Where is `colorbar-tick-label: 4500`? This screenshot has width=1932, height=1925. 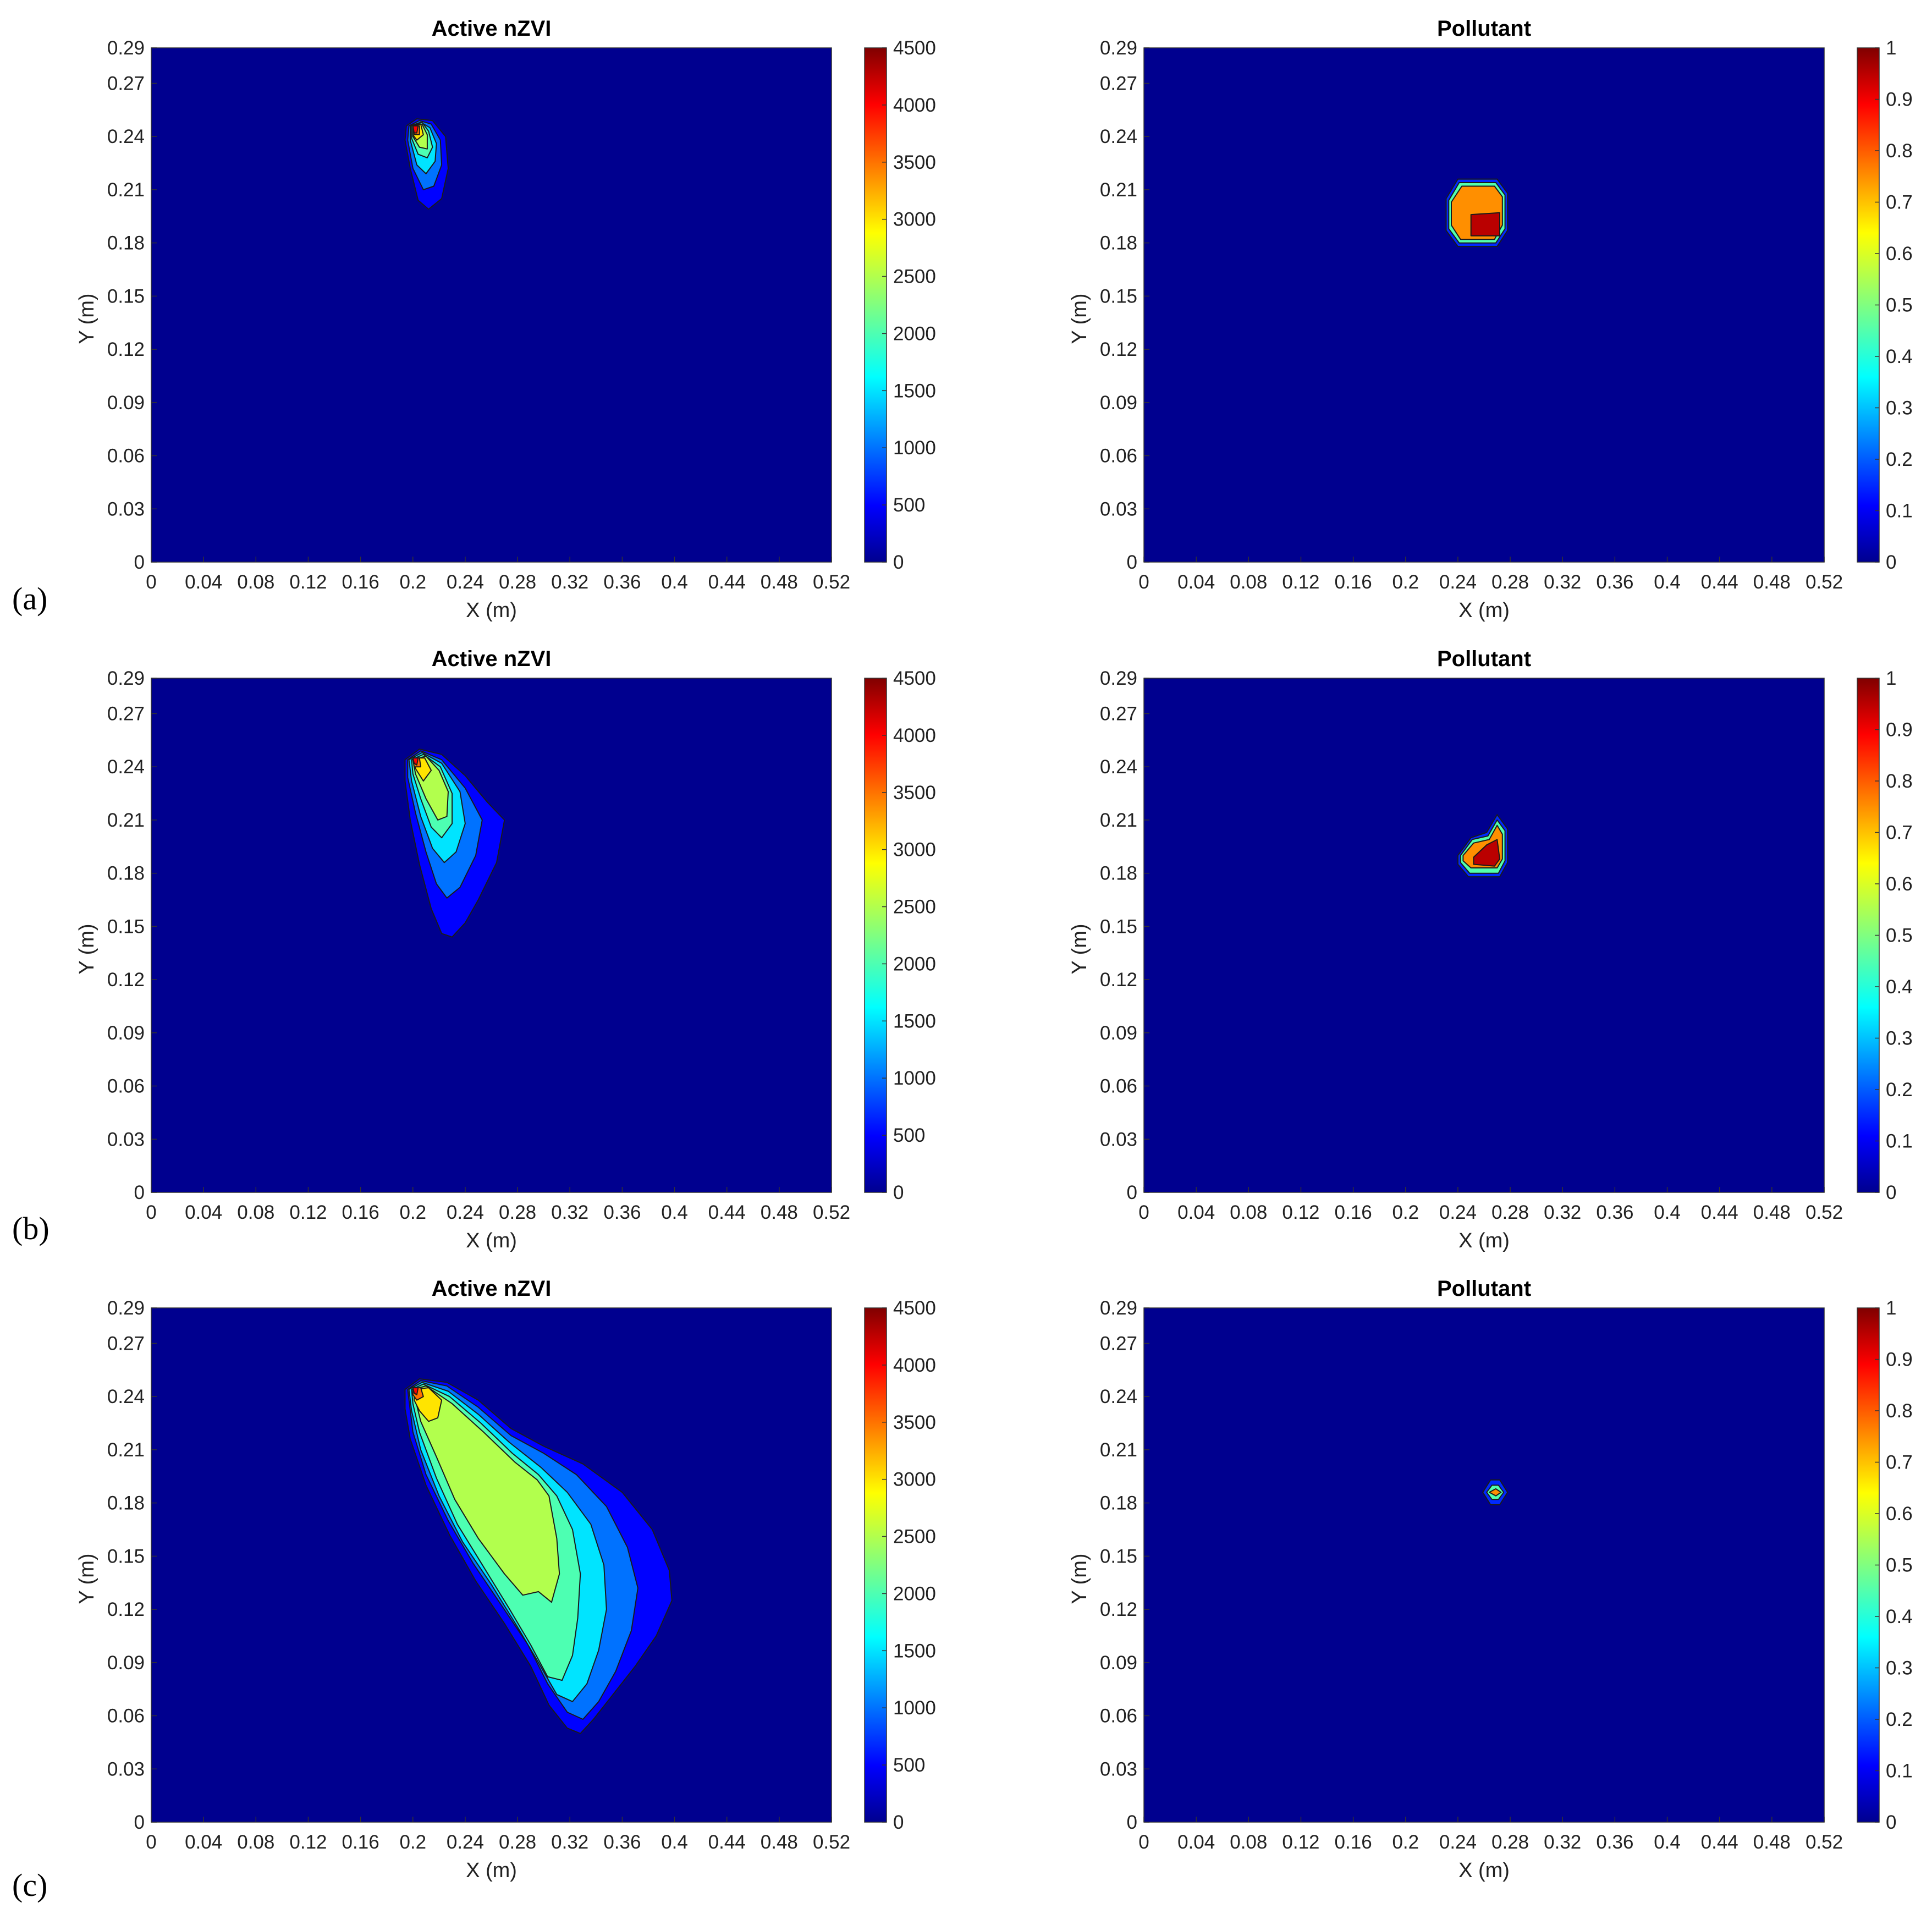 colorbar-tick-label: 4500 is located at coordinates (914, 1308).